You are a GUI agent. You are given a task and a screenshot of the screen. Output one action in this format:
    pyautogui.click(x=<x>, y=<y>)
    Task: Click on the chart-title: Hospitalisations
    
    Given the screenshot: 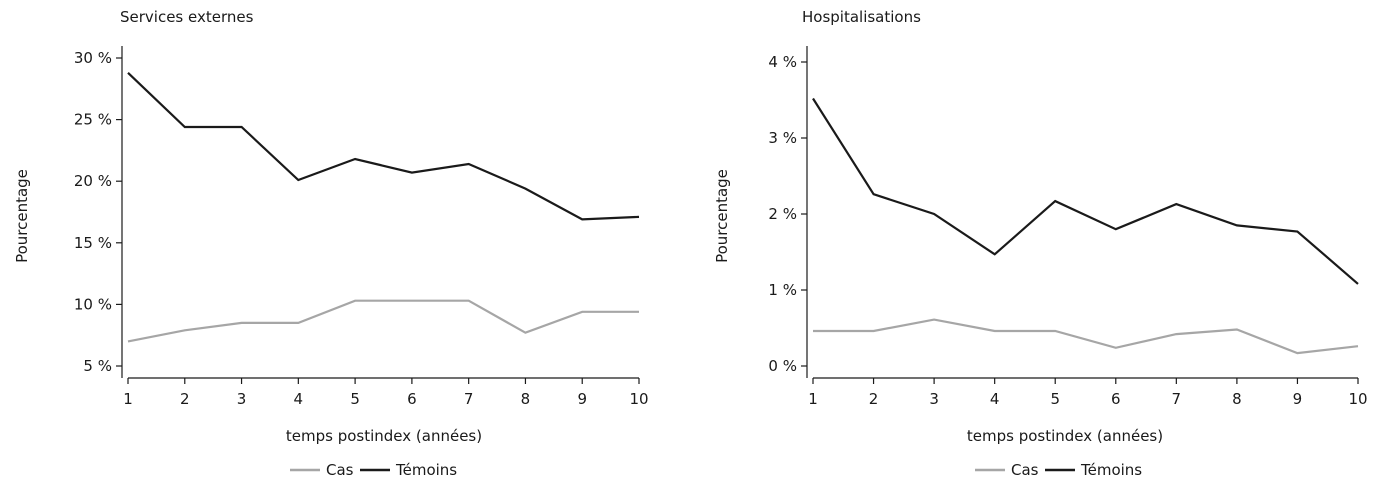 What is the action you would take?
    pyautogui.click(x=861, y=17)
    